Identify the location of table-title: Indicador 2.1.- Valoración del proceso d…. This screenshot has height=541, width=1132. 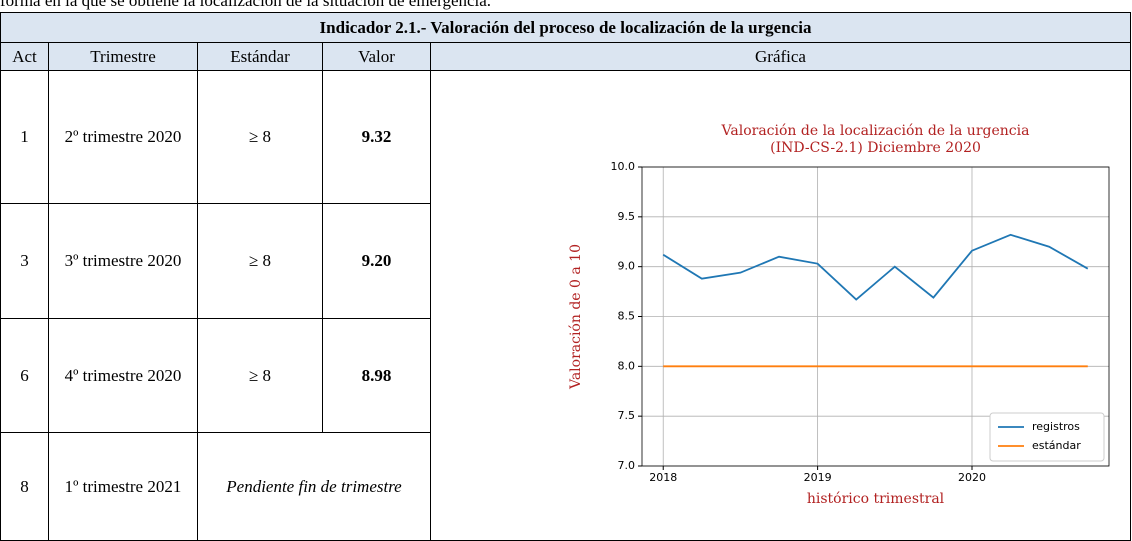
(565, 27).